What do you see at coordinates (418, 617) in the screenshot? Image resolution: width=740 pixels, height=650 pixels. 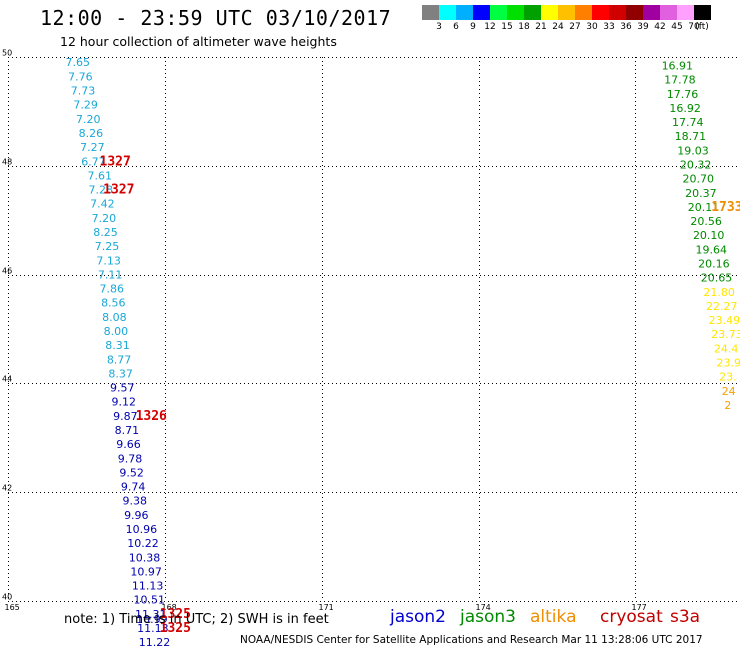 I see `legend-item-jason2: jason2` at bounding box center [418, 617].